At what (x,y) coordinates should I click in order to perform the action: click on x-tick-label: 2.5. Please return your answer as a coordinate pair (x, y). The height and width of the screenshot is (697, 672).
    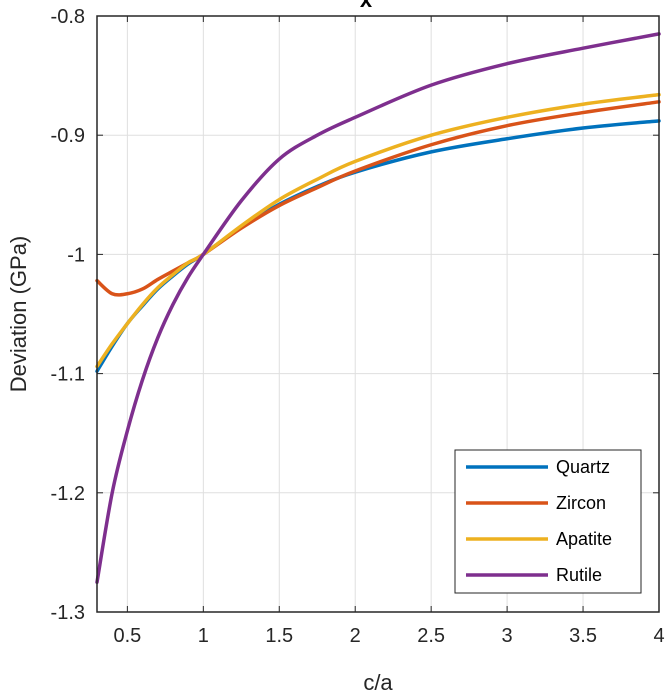
    Looking at the image, I should click on (431, 636).